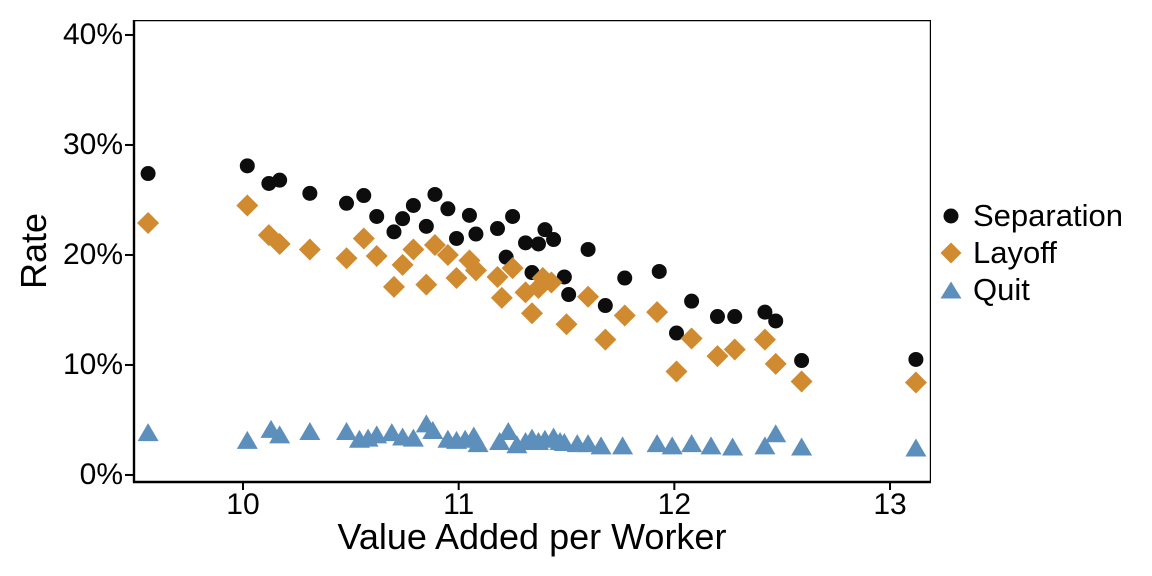 The width and height of the screenshot is (1152, 576). What do you see at coordinates (92, 144) in the screenshot?
I see `y-tick-label: 30%` at bounding box center [92, 144].